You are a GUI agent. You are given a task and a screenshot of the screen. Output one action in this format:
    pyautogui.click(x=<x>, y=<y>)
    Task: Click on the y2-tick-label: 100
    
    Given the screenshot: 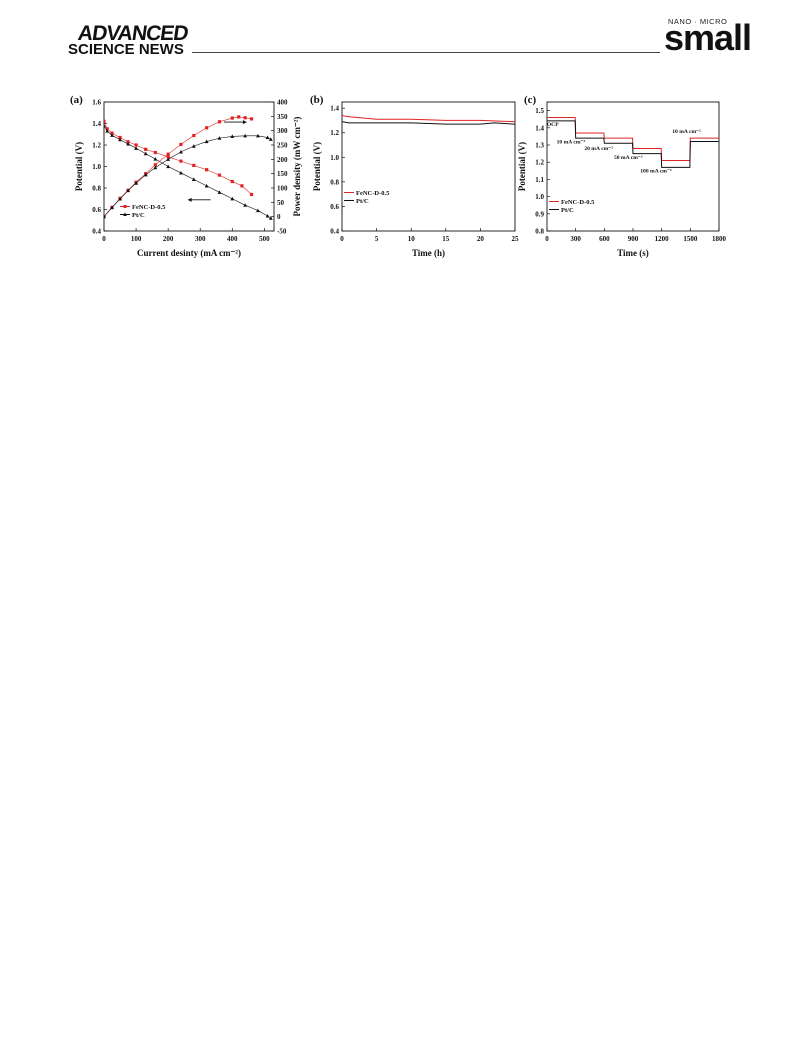 What is the action you would take?
    pyautogui.click(x=282, y=189)
    